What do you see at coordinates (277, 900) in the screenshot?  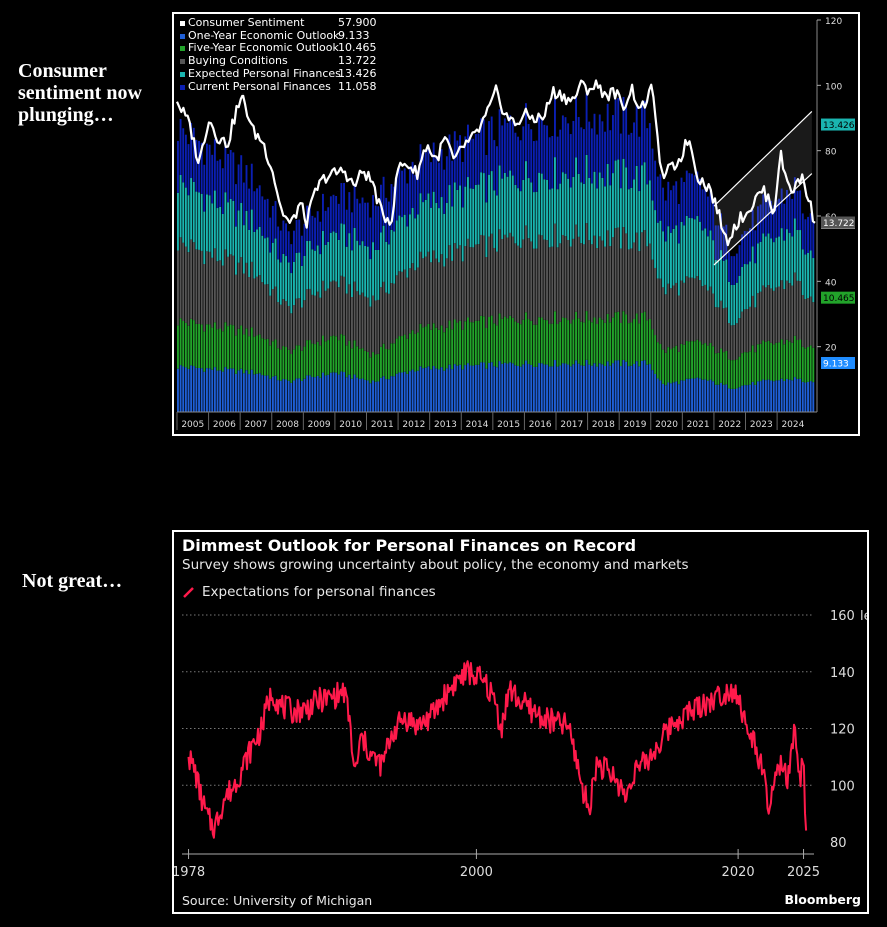 I see `source-note: Source: University of Michigan` at bounding box center [277, 900].